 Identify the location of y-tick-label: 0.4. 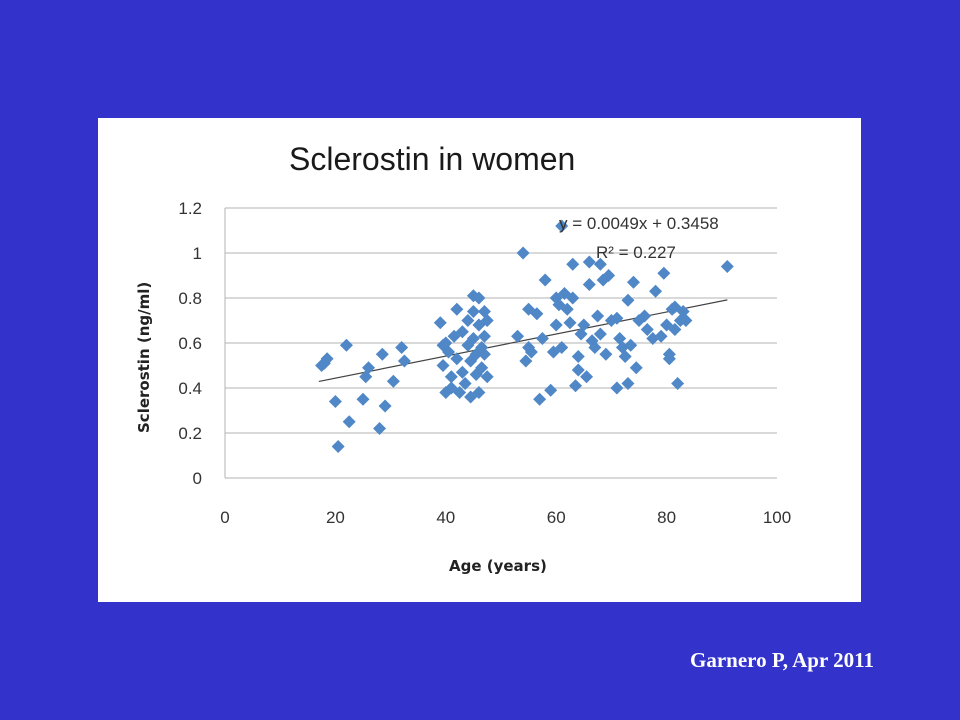
(190, 388).